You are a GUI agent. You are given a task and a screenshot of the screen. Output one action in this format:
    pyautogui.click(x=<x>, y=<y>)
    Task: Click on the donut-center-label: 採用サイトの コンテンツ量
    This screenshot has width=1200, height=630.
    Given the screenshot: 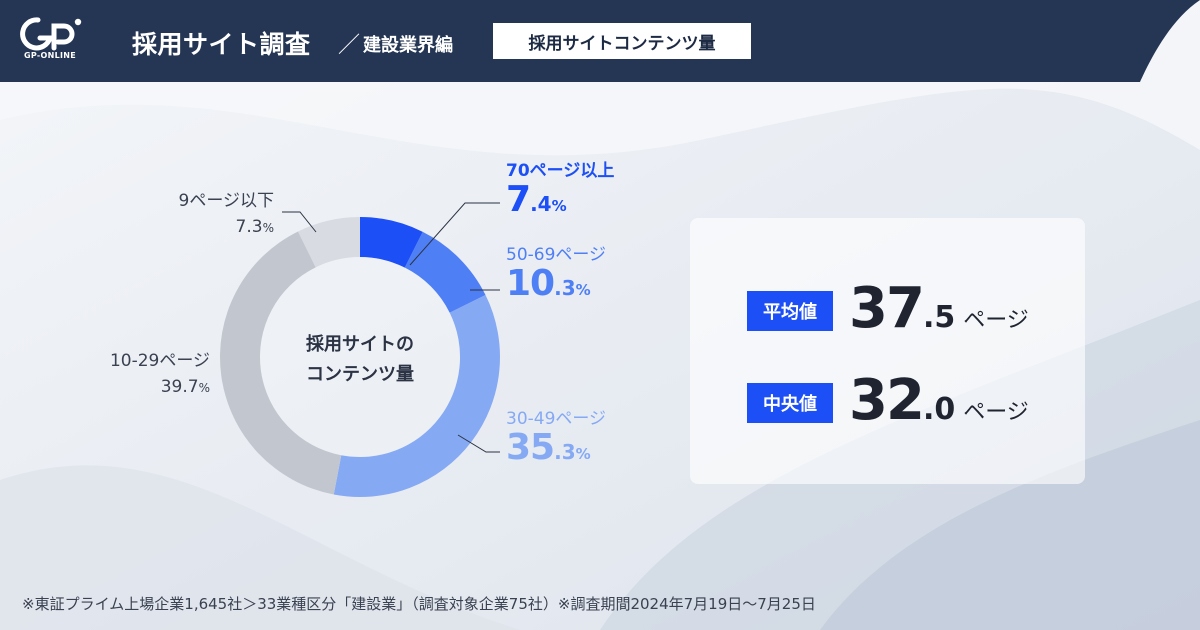 What is the action you would take?
    pyautogui.click(x=360, y=360)
    